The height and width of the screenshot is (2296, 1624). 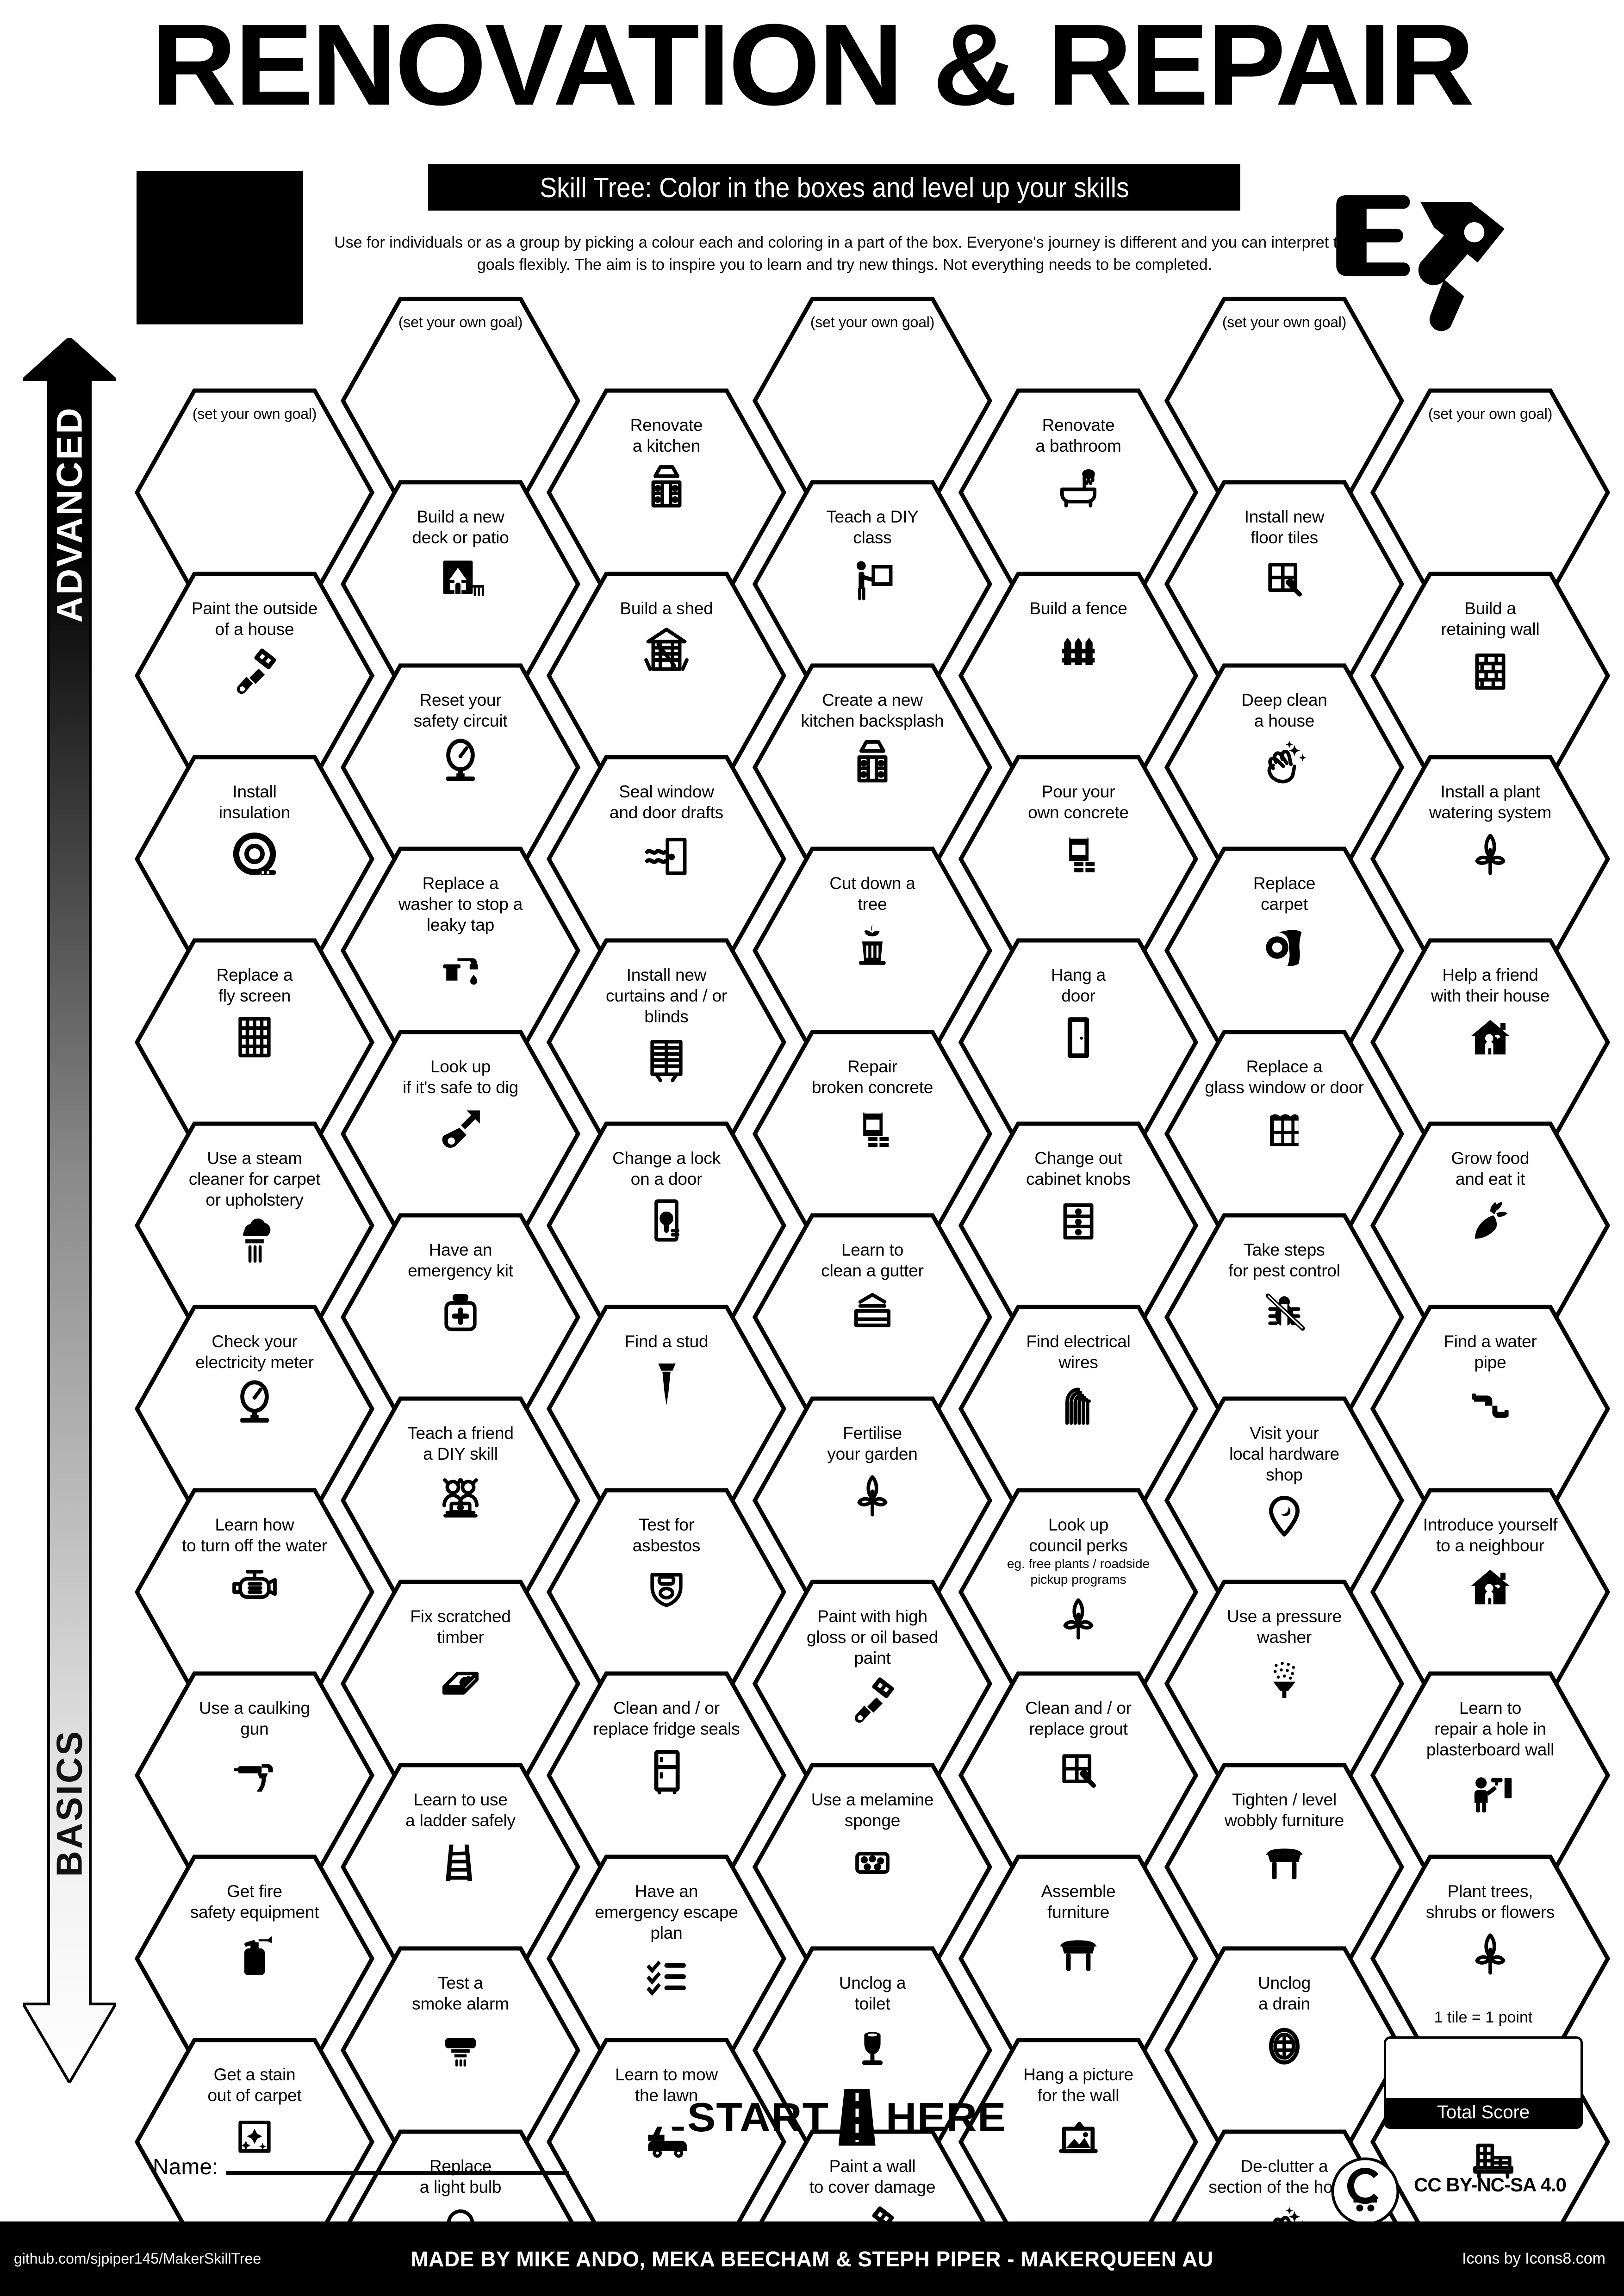 I want to click on skill-hex-c6-r8: Use a pressure washer, so click(x=1284, y=1683).